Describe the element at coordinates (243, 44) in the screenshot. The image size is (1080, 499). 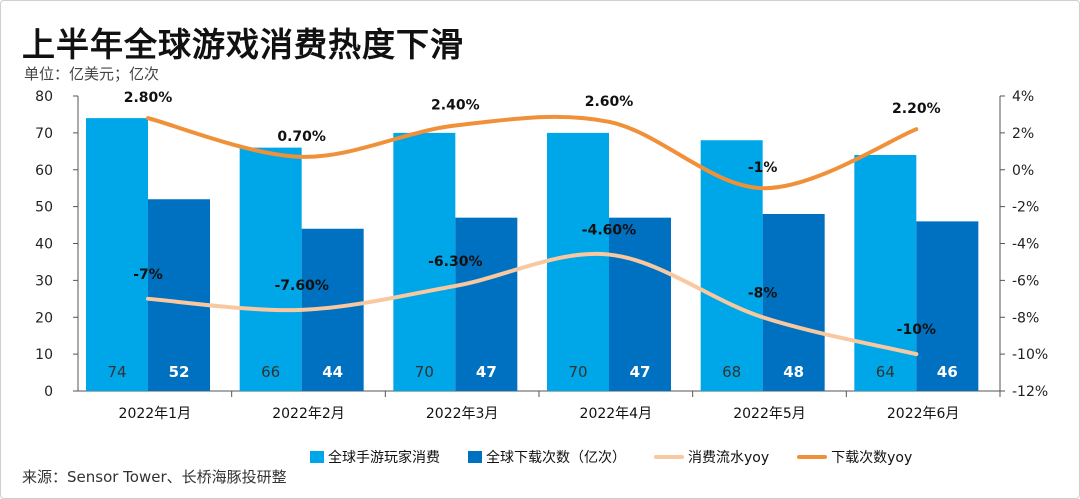
I see `chart-title: 上半年全球游戏消费热度下滑` at that location.